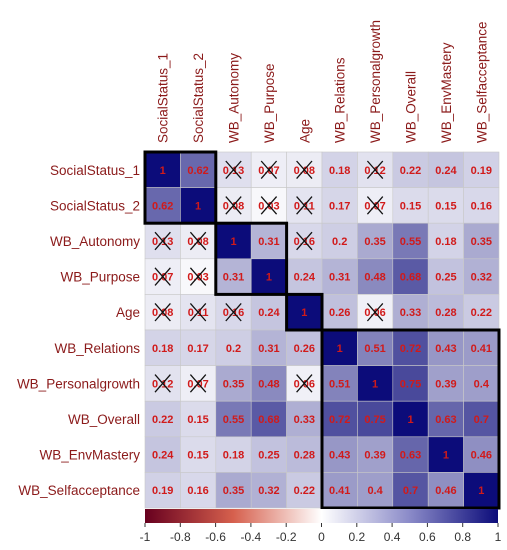 This screenshot has width=507, height=550. Describe the element at coordinates (410, 278) in the screenshot. I see `cell-value-label: 0.68` at that location.